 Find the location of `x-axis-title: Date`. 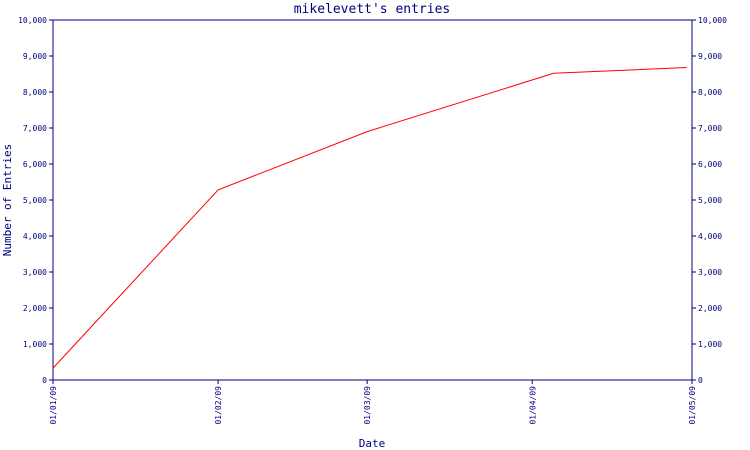

x-axis-title: Date is located at coordinates (372, 443).